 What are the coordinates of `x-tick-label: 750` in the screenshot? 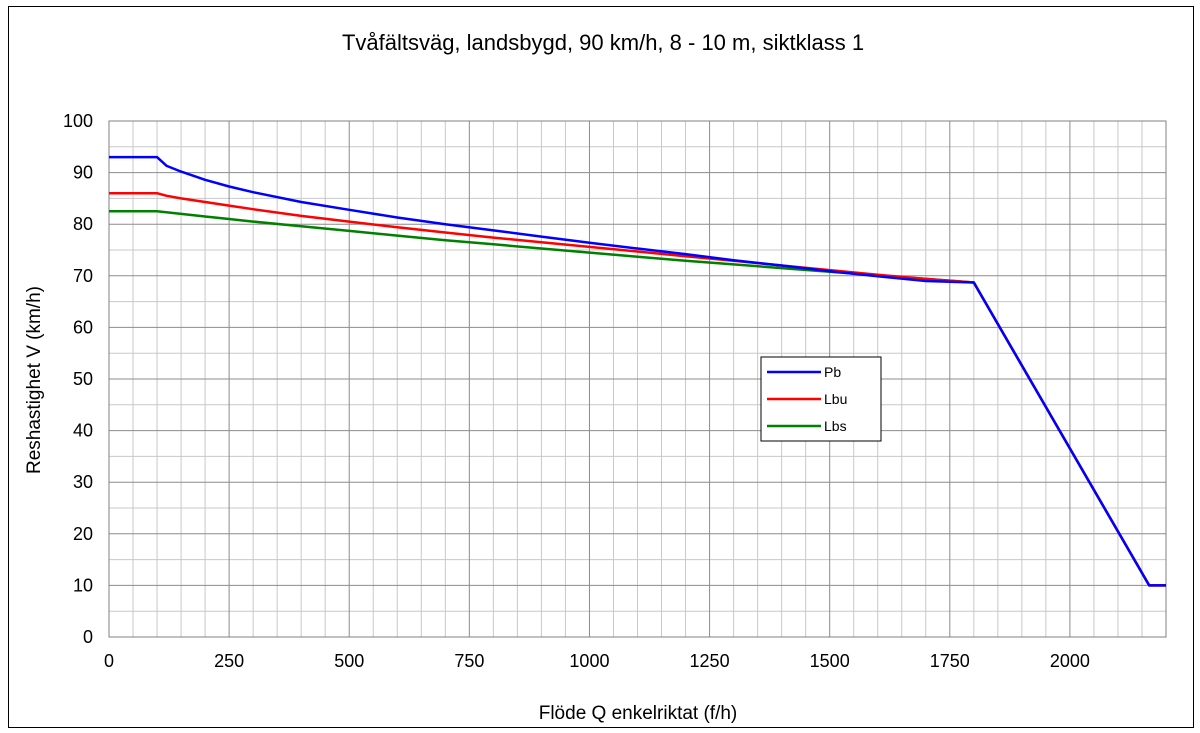 It's located at (469, 661).